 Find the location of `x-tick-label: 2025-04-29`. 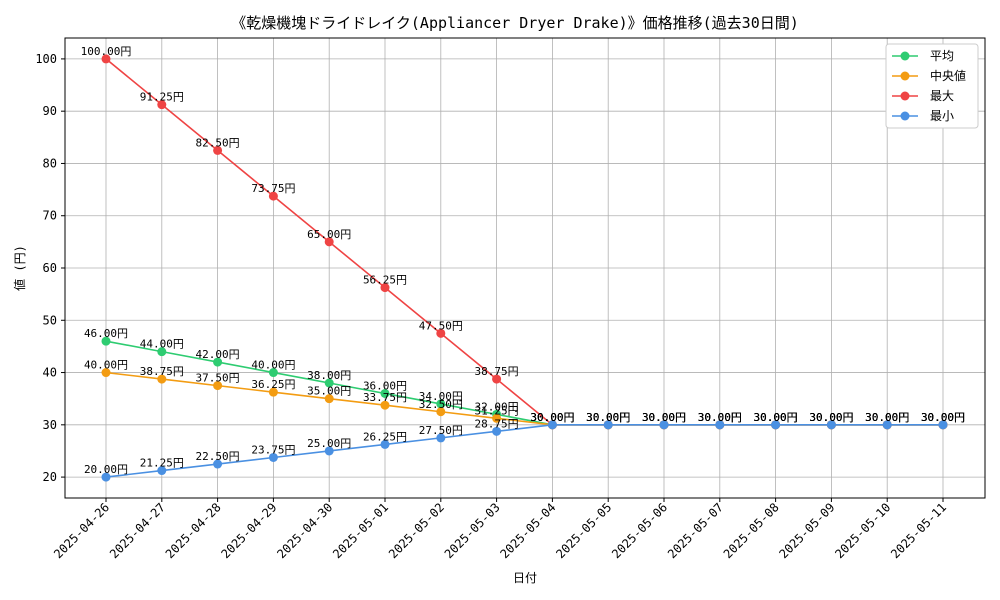

x-tick-label: 2025-04-29 is located at coordinates (249, 530).